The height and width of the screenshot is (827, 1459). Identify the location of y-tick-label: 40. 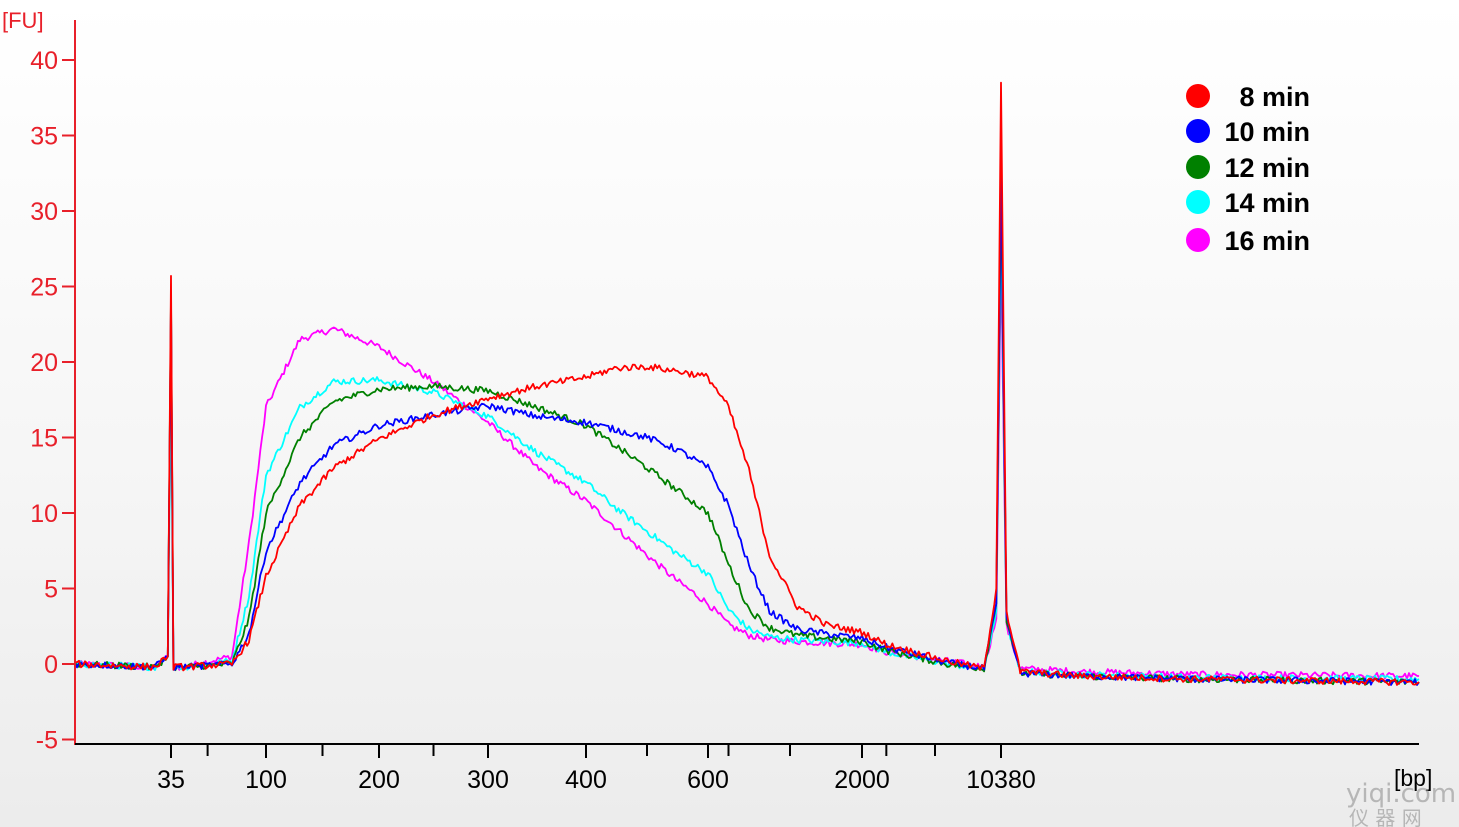
(44, 61).